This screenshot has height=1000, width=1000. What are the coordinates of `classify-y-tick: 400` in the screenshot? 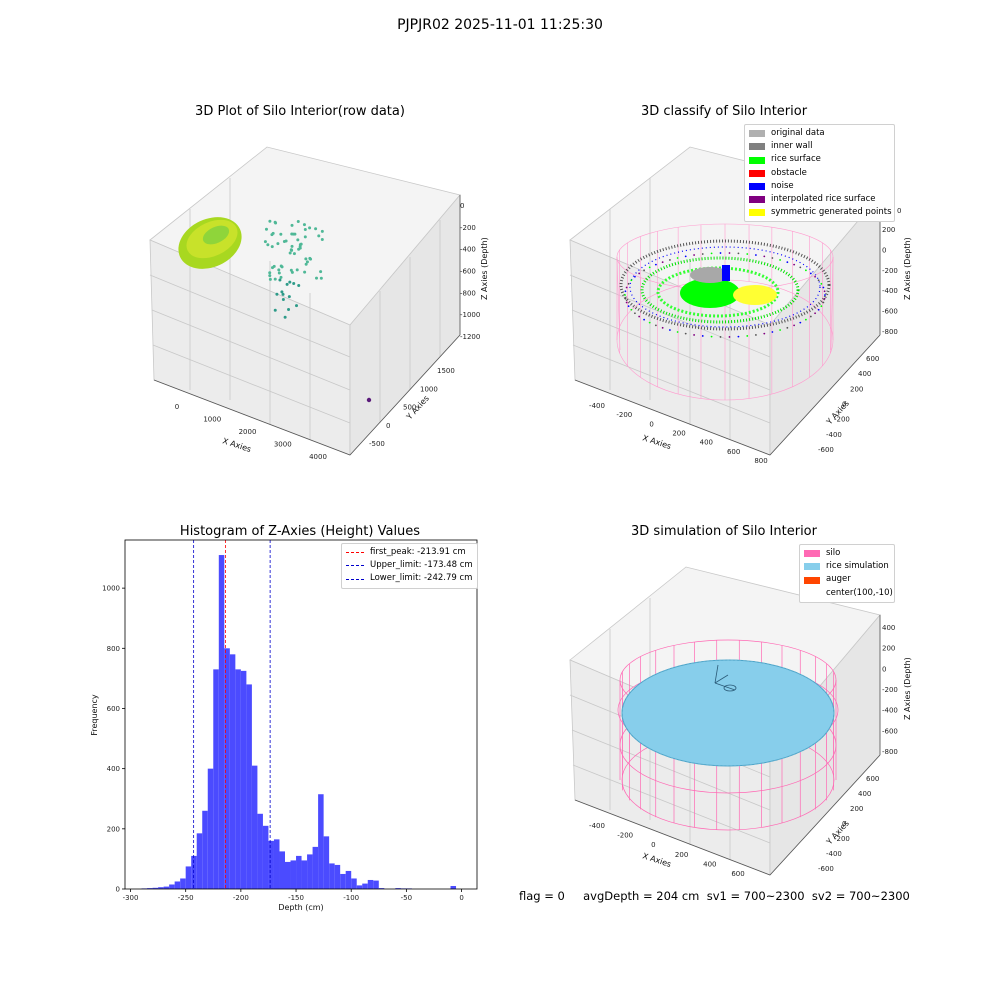 It's located at (864, 374).